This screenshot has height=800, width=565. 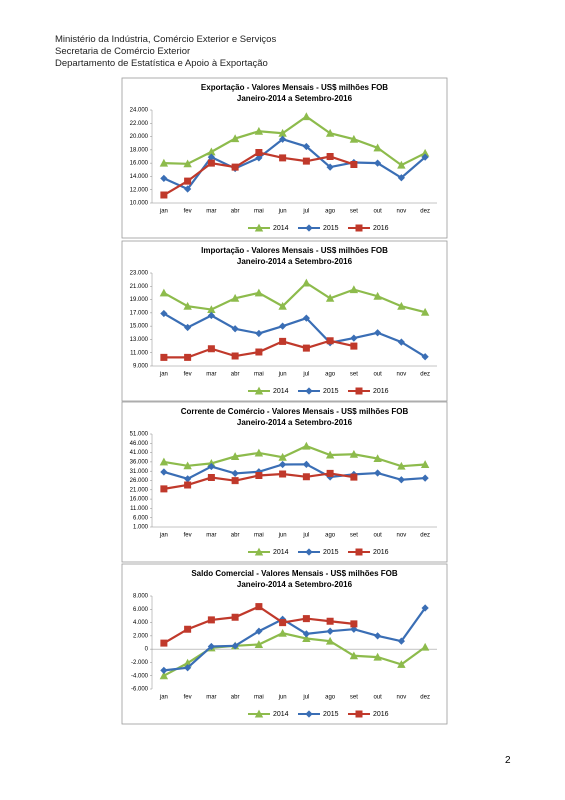 What do you see at coordinates (139, 274) in the screenshot?
I see `y-tick-label: 23.000` at bounding box center [139, 274].